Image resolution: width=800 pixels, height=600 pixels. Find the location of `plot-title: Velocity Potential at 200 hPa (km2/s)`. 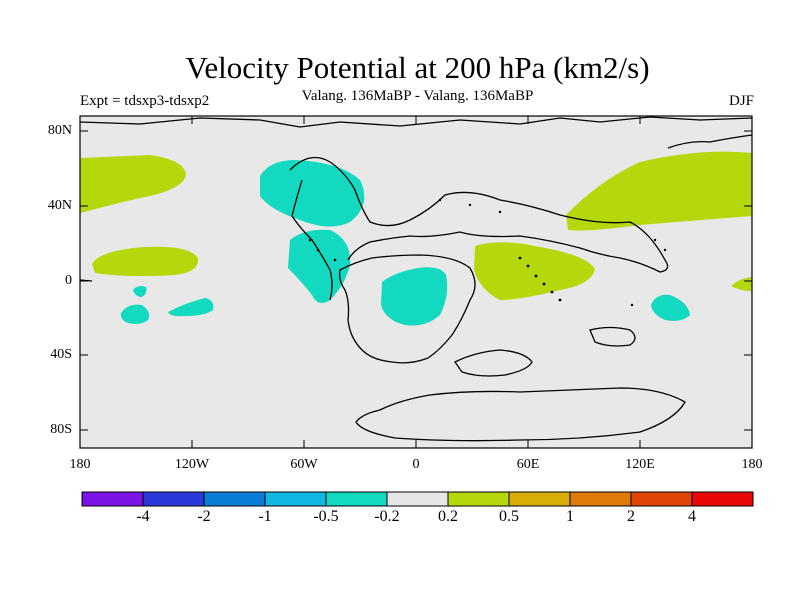

plot-title: Velocity Potential at 200 hPa (km2/s) is located at coordinates (417, 67).